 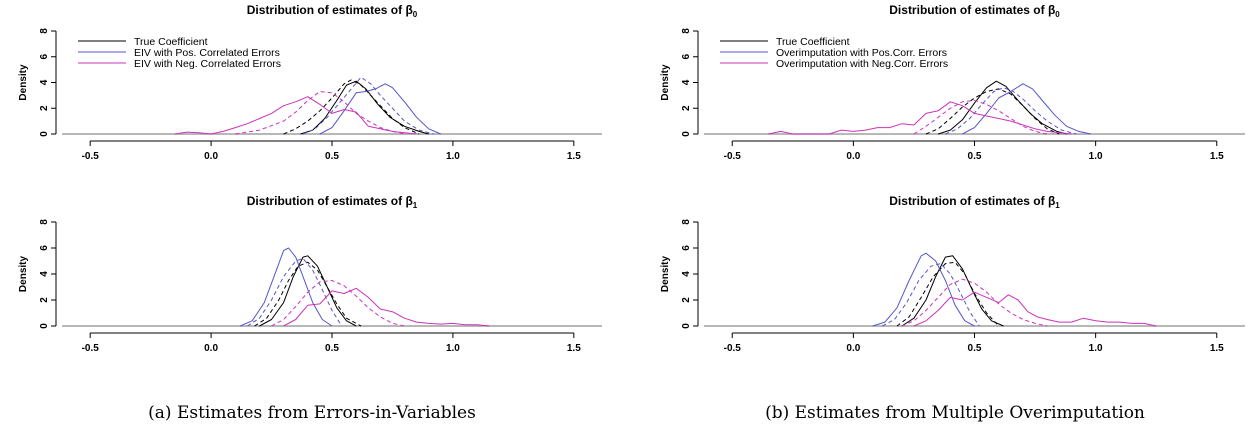 What do you see at coordinates (861, 53) in the screenshot?
I see `legend-label: Overimputation with Pos.Corr. Errors` at bounding box center [861, 53].